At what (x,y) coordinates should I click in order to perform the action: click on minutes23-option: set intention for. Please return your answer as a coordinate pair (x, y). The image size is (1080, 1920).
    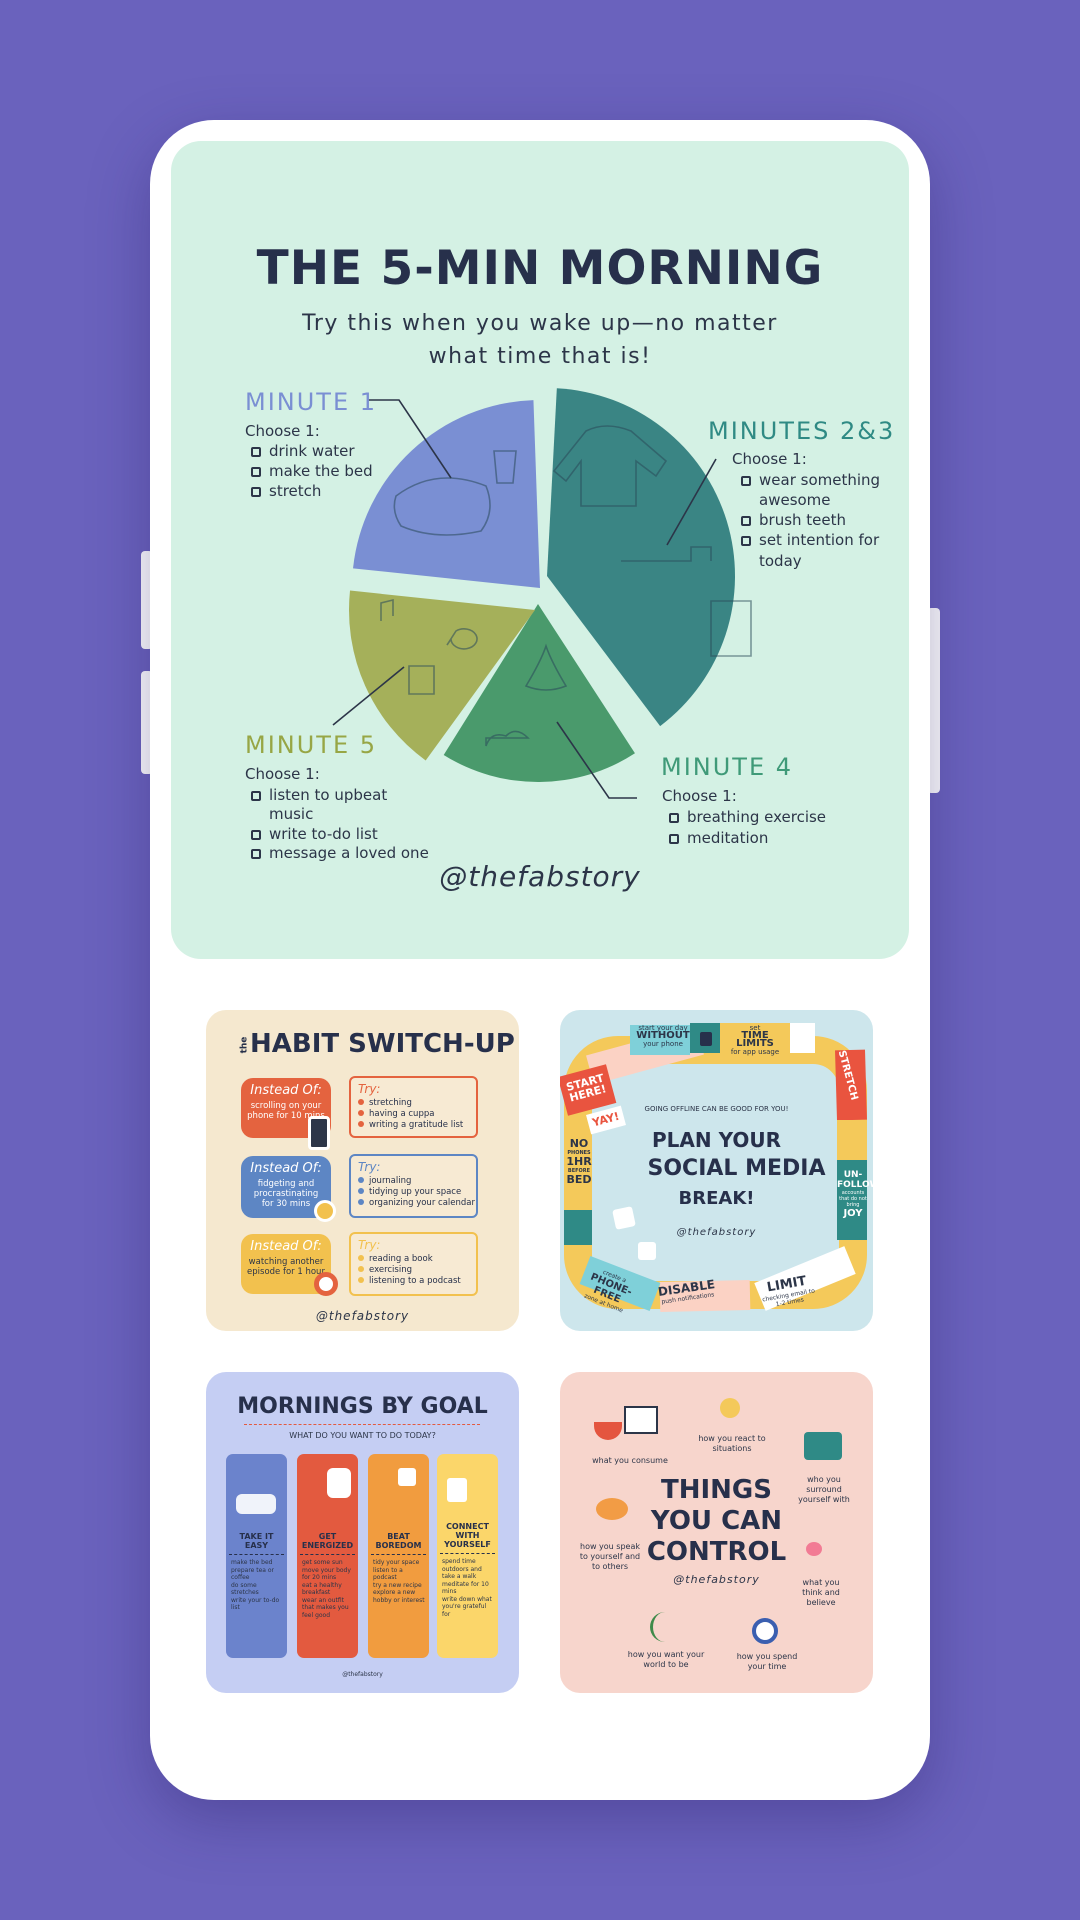
    Looking at the image, I should click on (810, 540).